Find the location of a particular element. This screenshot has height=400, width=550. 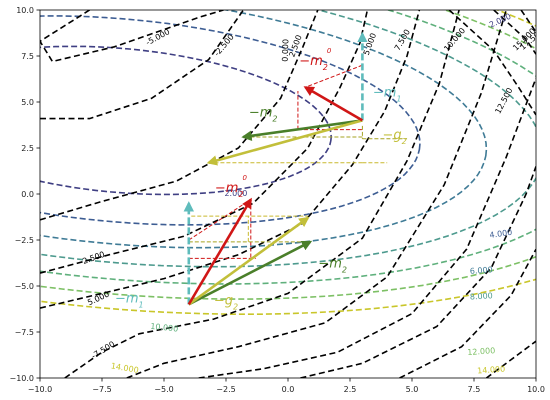

black-contour--2.500 is located at coordinates (142, 65).